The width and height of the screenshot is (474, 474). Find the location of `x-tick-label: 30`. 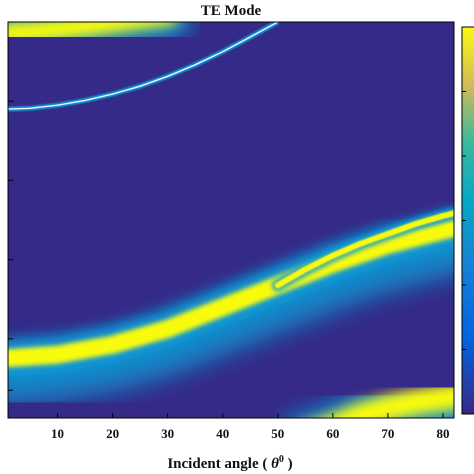

x-tick-label: 30 is located at coordinates (167, 433).